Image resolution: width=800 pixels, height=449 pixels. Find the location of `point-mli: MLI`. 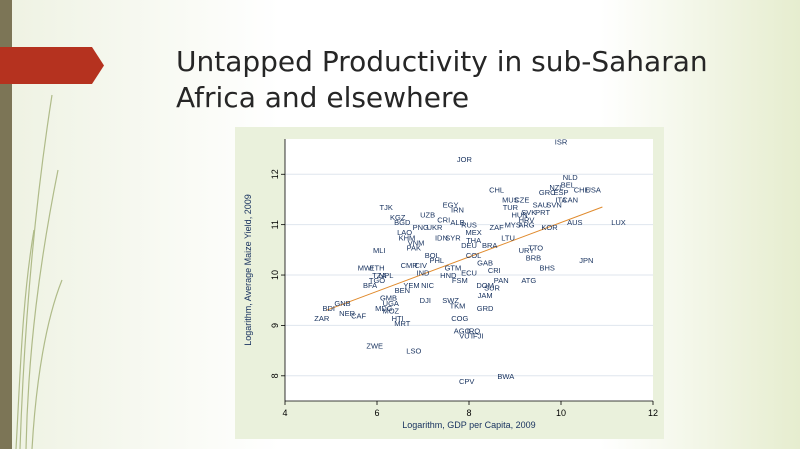

point-mli: MLI is located at coordinates (379, 250).